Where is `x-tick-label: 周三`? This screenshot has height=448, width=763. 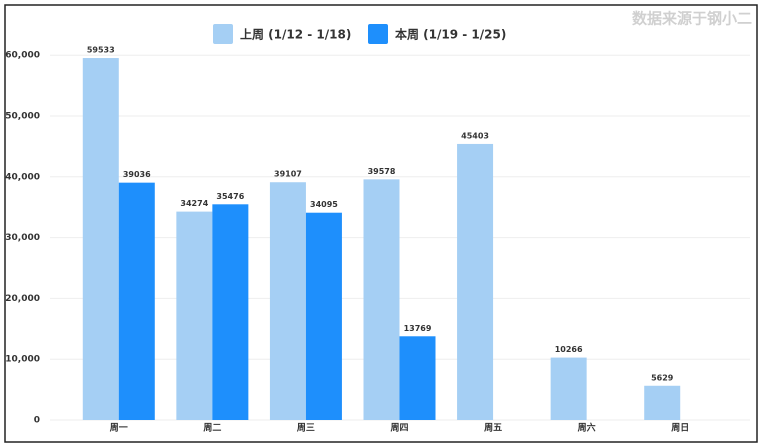 x-tick-label: 周三 is located at coordinates (306, 428).